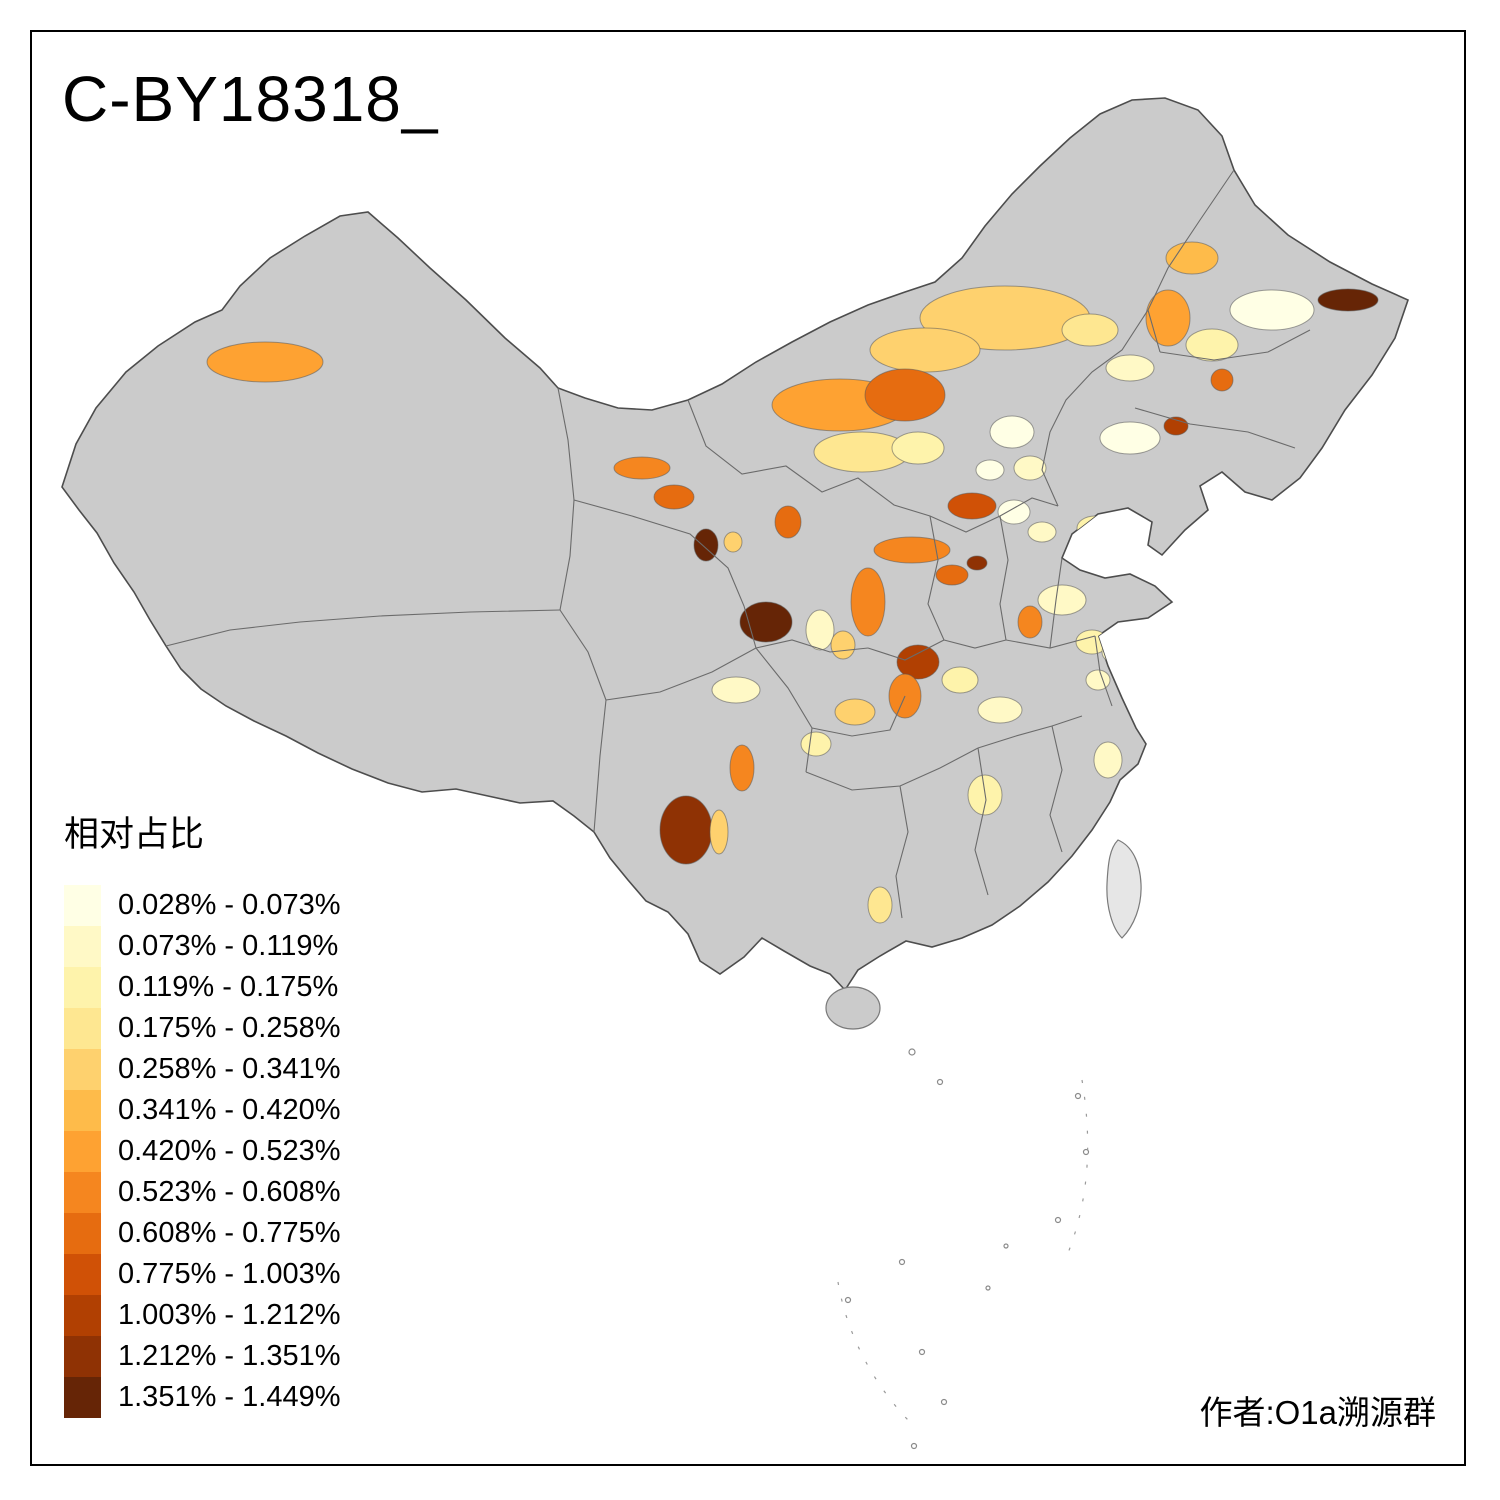 This screenshot has height=1500, width=1500. What do you see at coordinates (229, 1069) in the screenshot?
I see `legend-label: 0.258% - 0.341%` at bounding box center [229, 1069].